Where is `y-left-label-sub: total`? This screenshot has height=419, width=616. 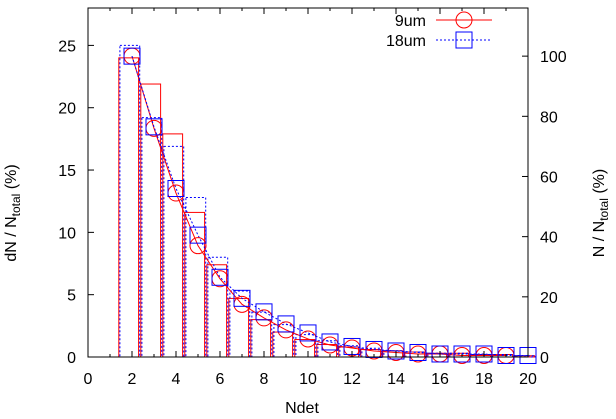 y-left-label-sub: total is located at coordinates (16, 205).